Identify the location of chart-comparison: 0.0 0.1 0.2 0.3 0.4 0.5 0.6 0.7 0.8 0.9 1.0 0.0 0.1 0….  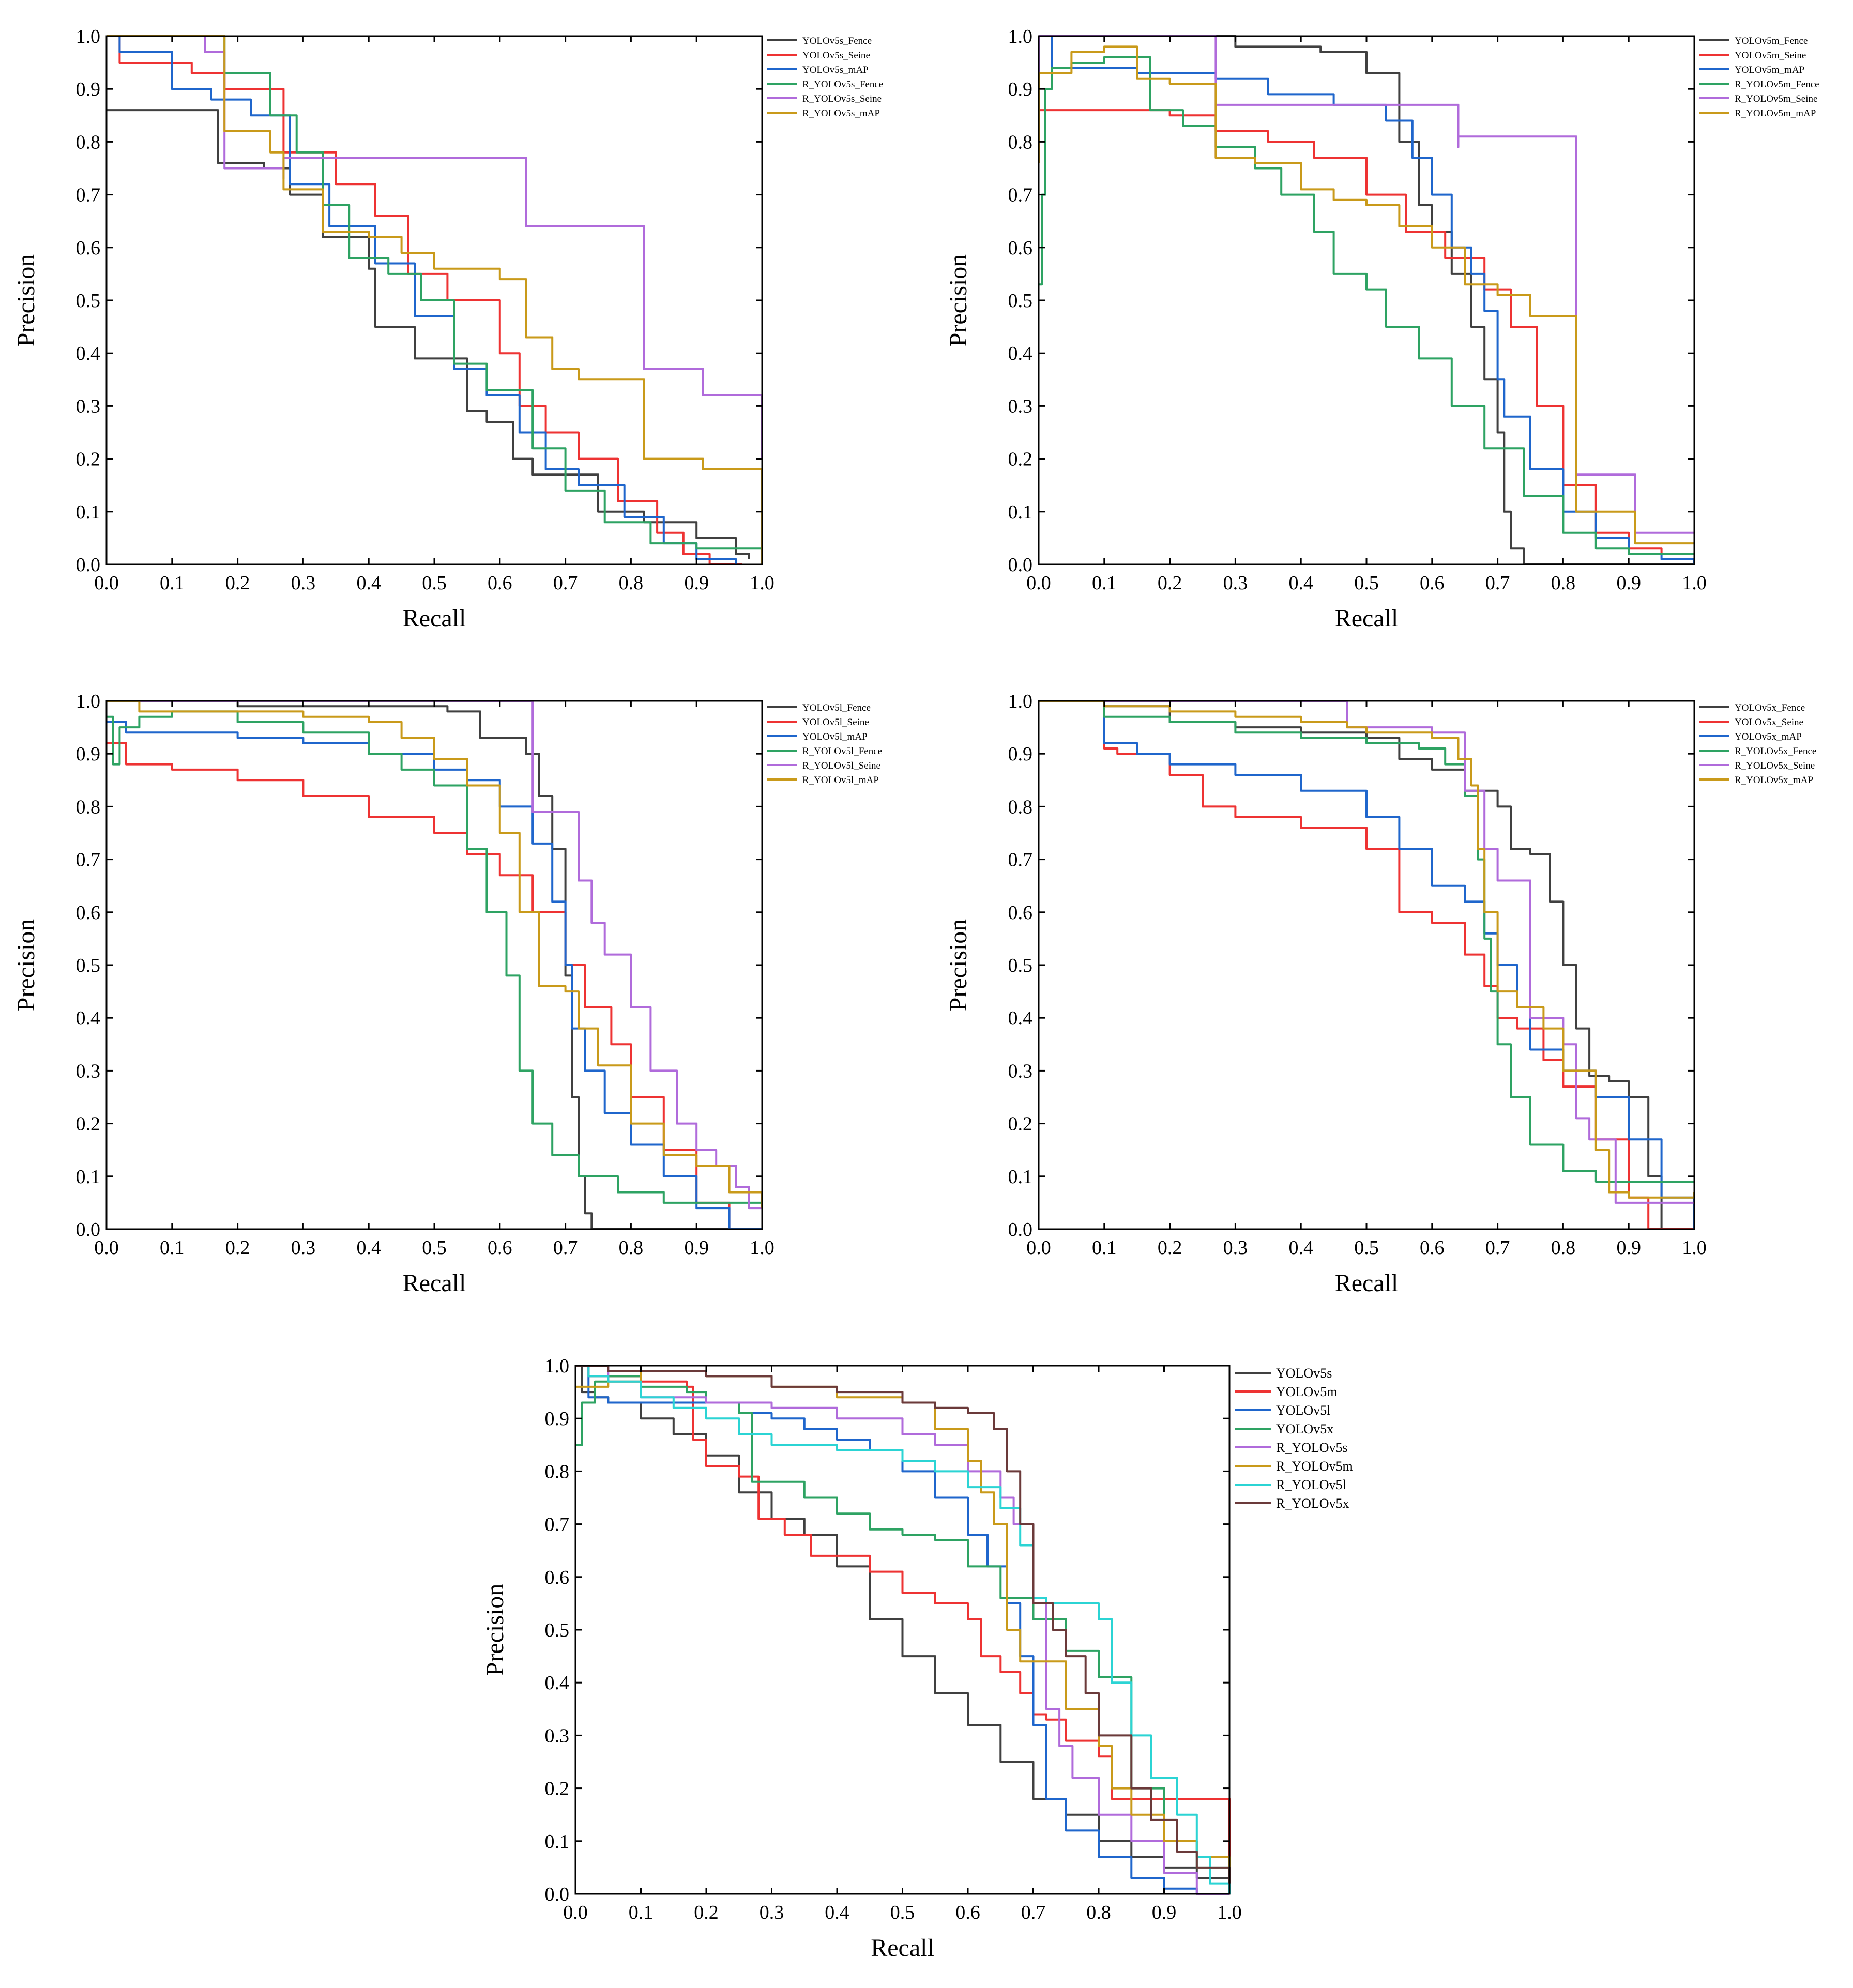
(917, 1658).